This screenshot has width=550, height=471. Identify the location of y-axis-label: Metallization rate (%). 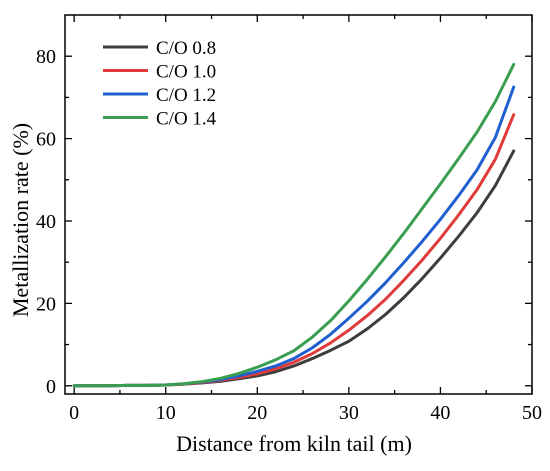
(20, 220).